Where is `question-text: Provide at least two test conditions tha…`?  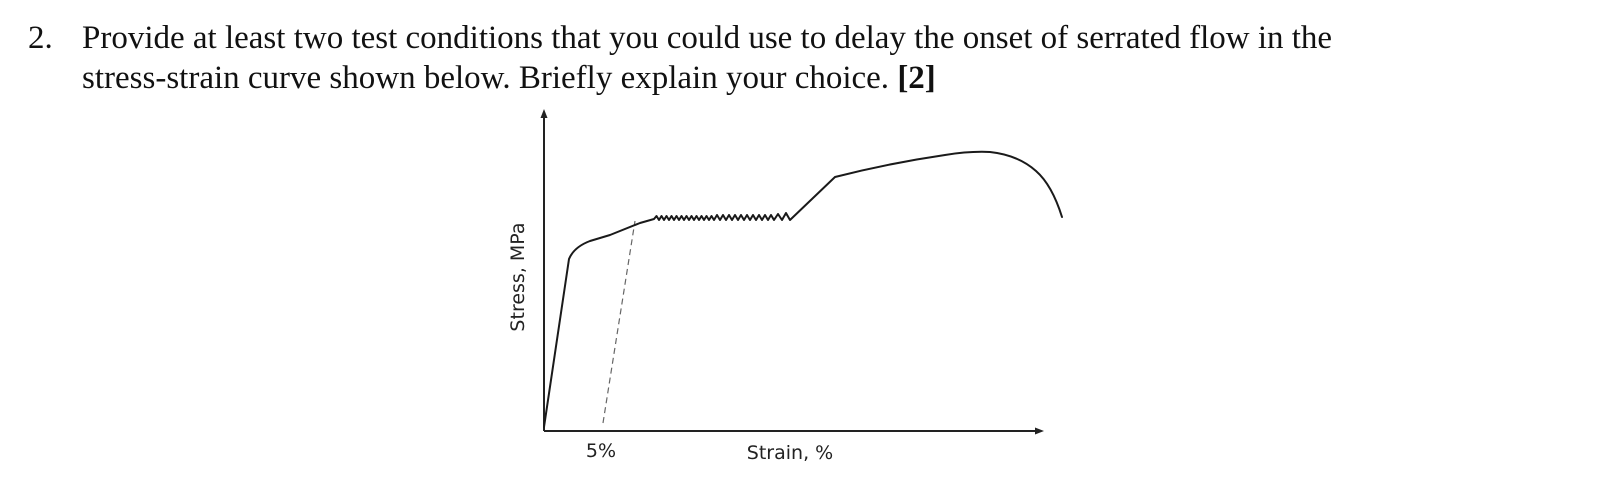 question-text: Provide at least two test conditions tha… is located at coordinates (822, 58).